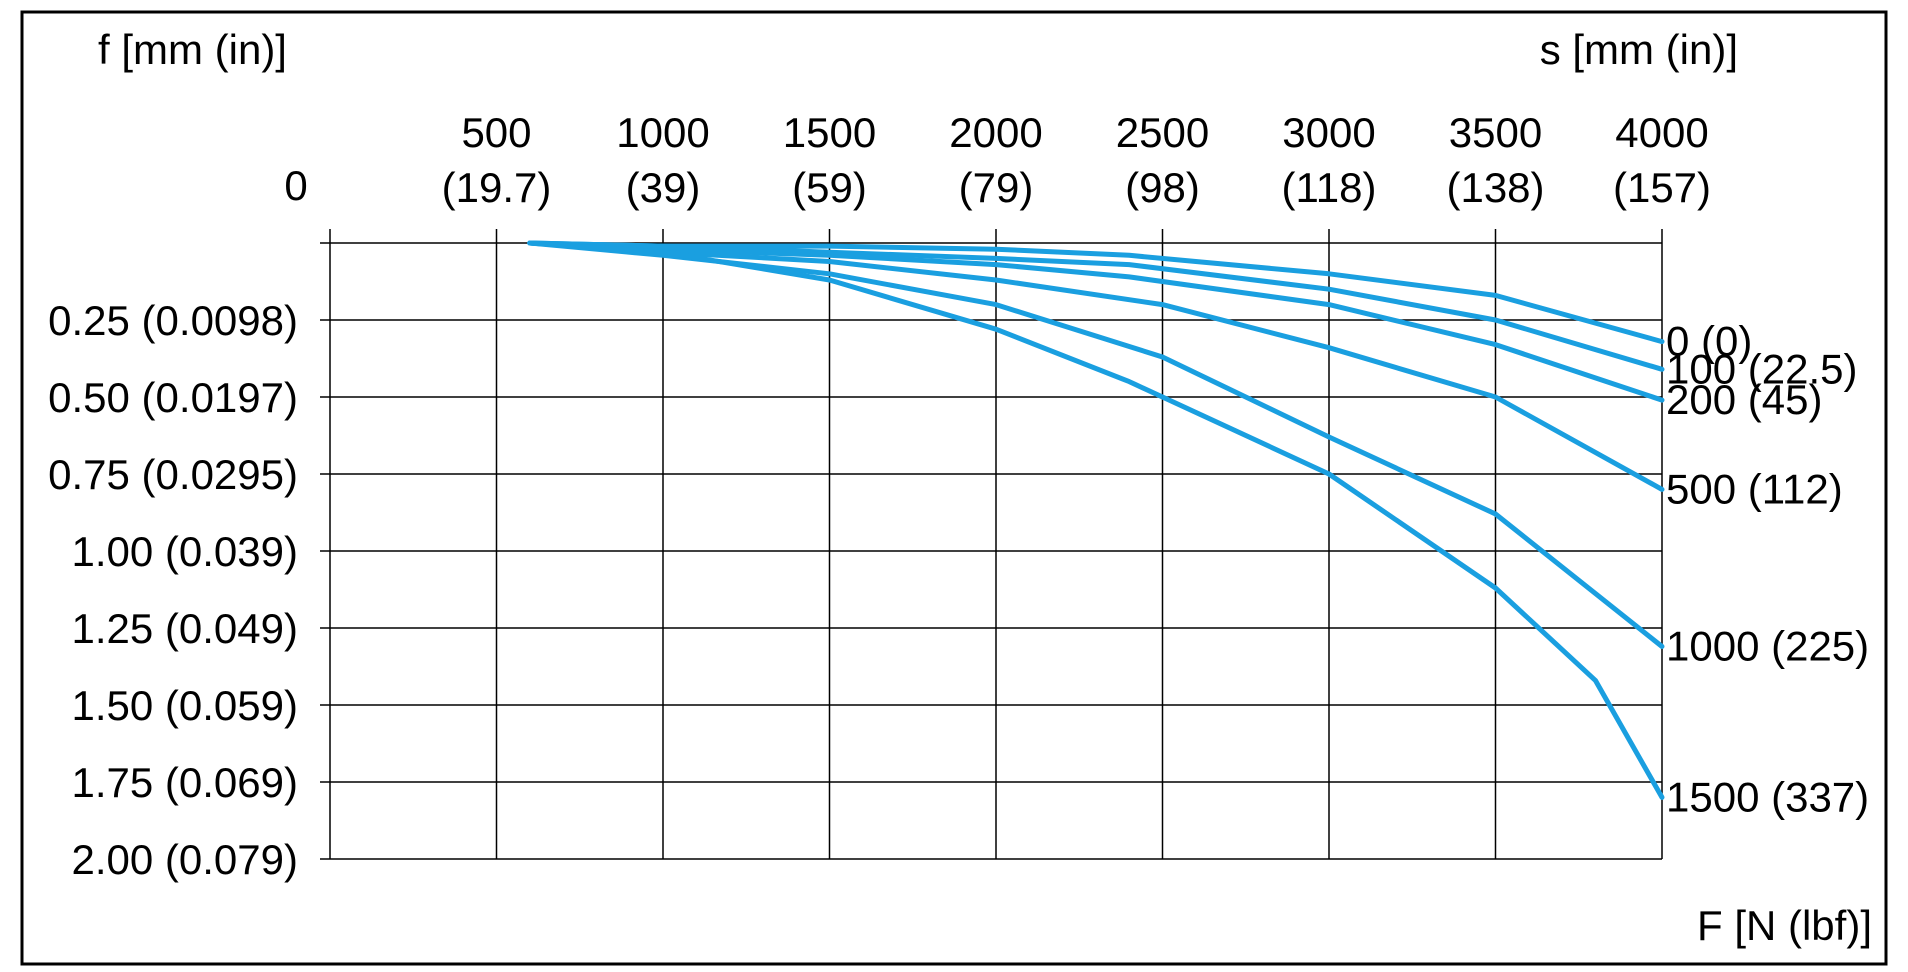 This screenshot has width=1908, height=972. I want to click on x-axis-title: s [mm (in)], so click(1639, 49).